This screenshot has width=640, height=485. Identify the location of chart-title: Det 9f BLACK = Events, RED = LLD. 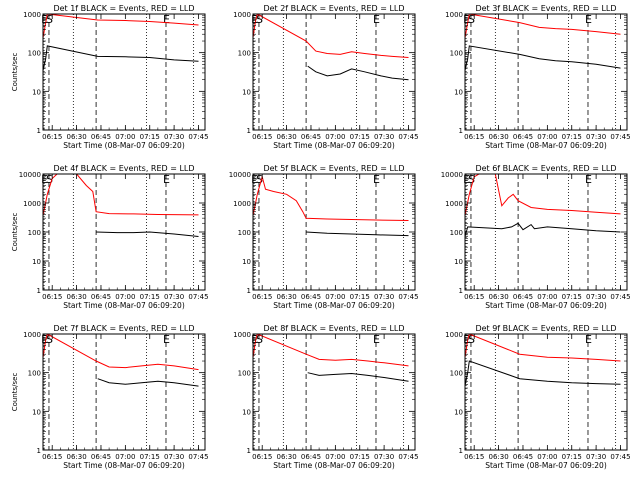
(545, 328).